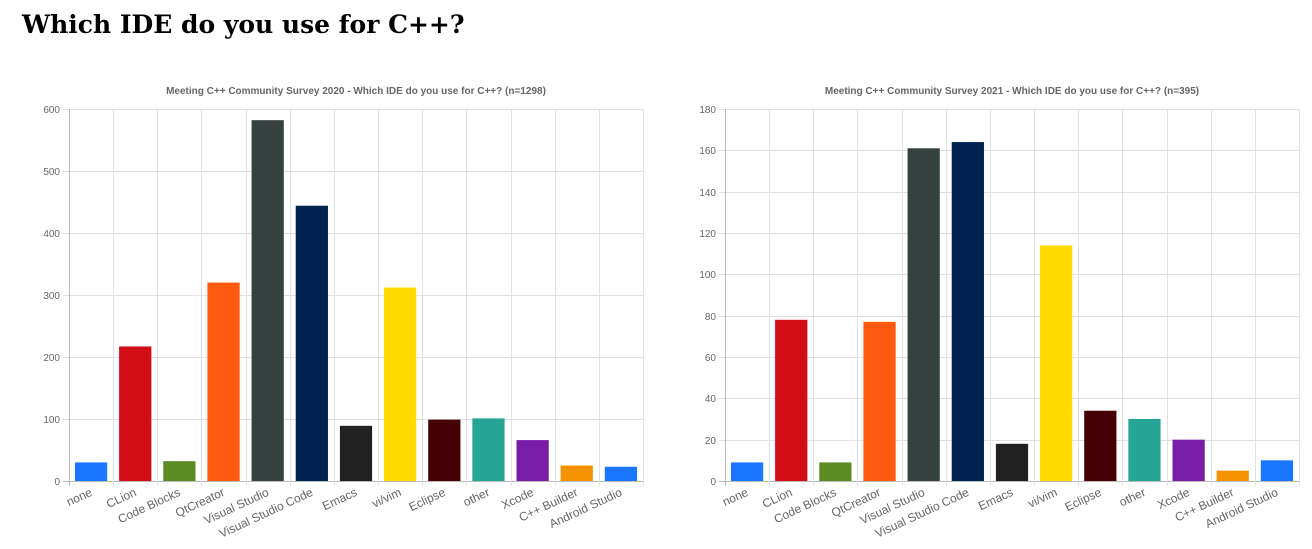 Image resolution: width=1312 pixels, height=549 pixels. Describe the element at coordinates (51, 110) in the screenshot. I see `y-tick-label: 600` at that location.